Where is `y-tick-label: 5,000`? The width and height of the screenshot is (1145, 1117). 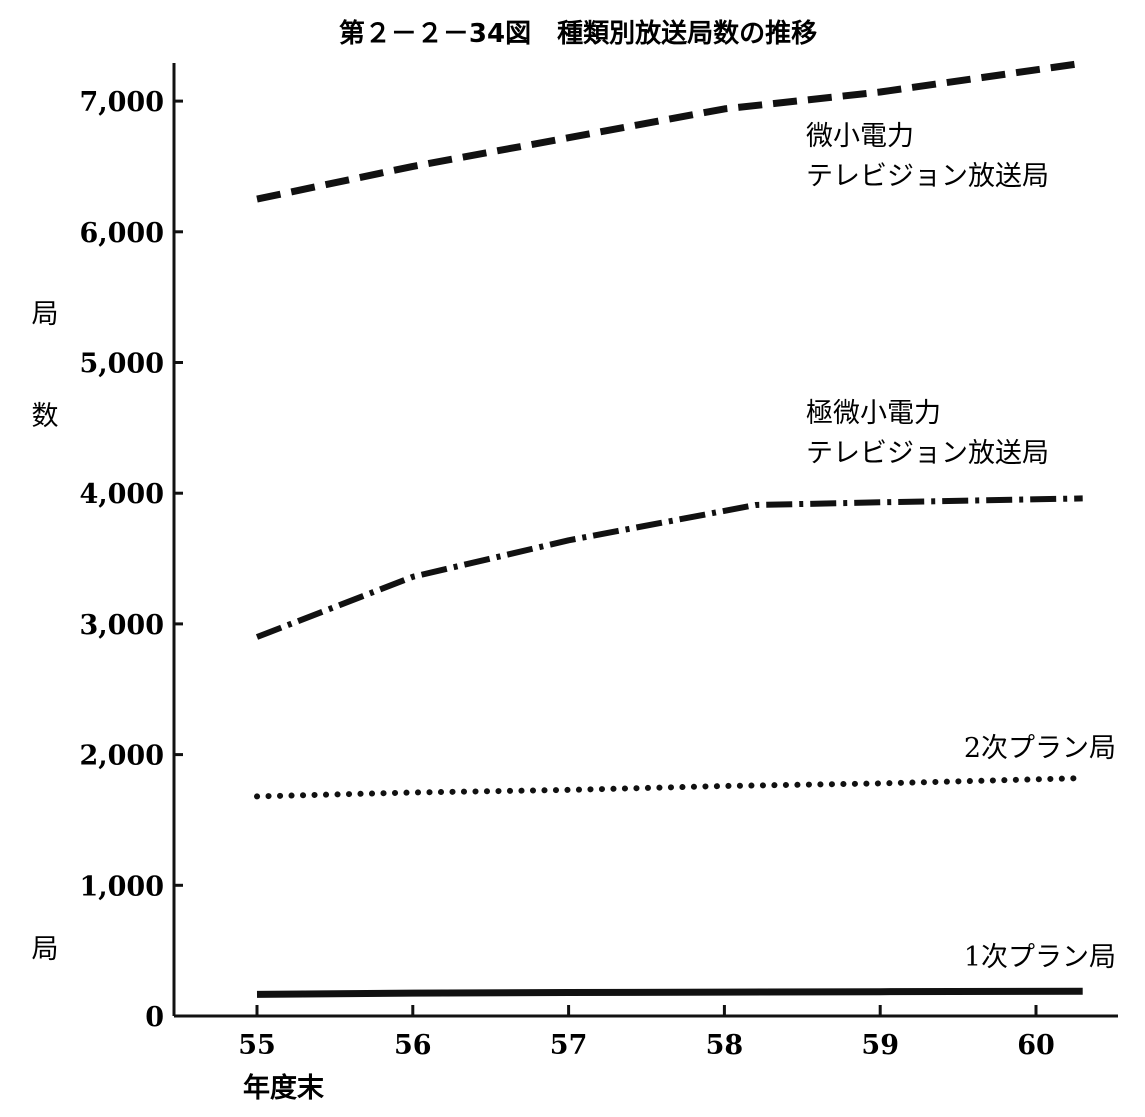
y-tick-label: 5,000 is located at coordinates (121, 364).